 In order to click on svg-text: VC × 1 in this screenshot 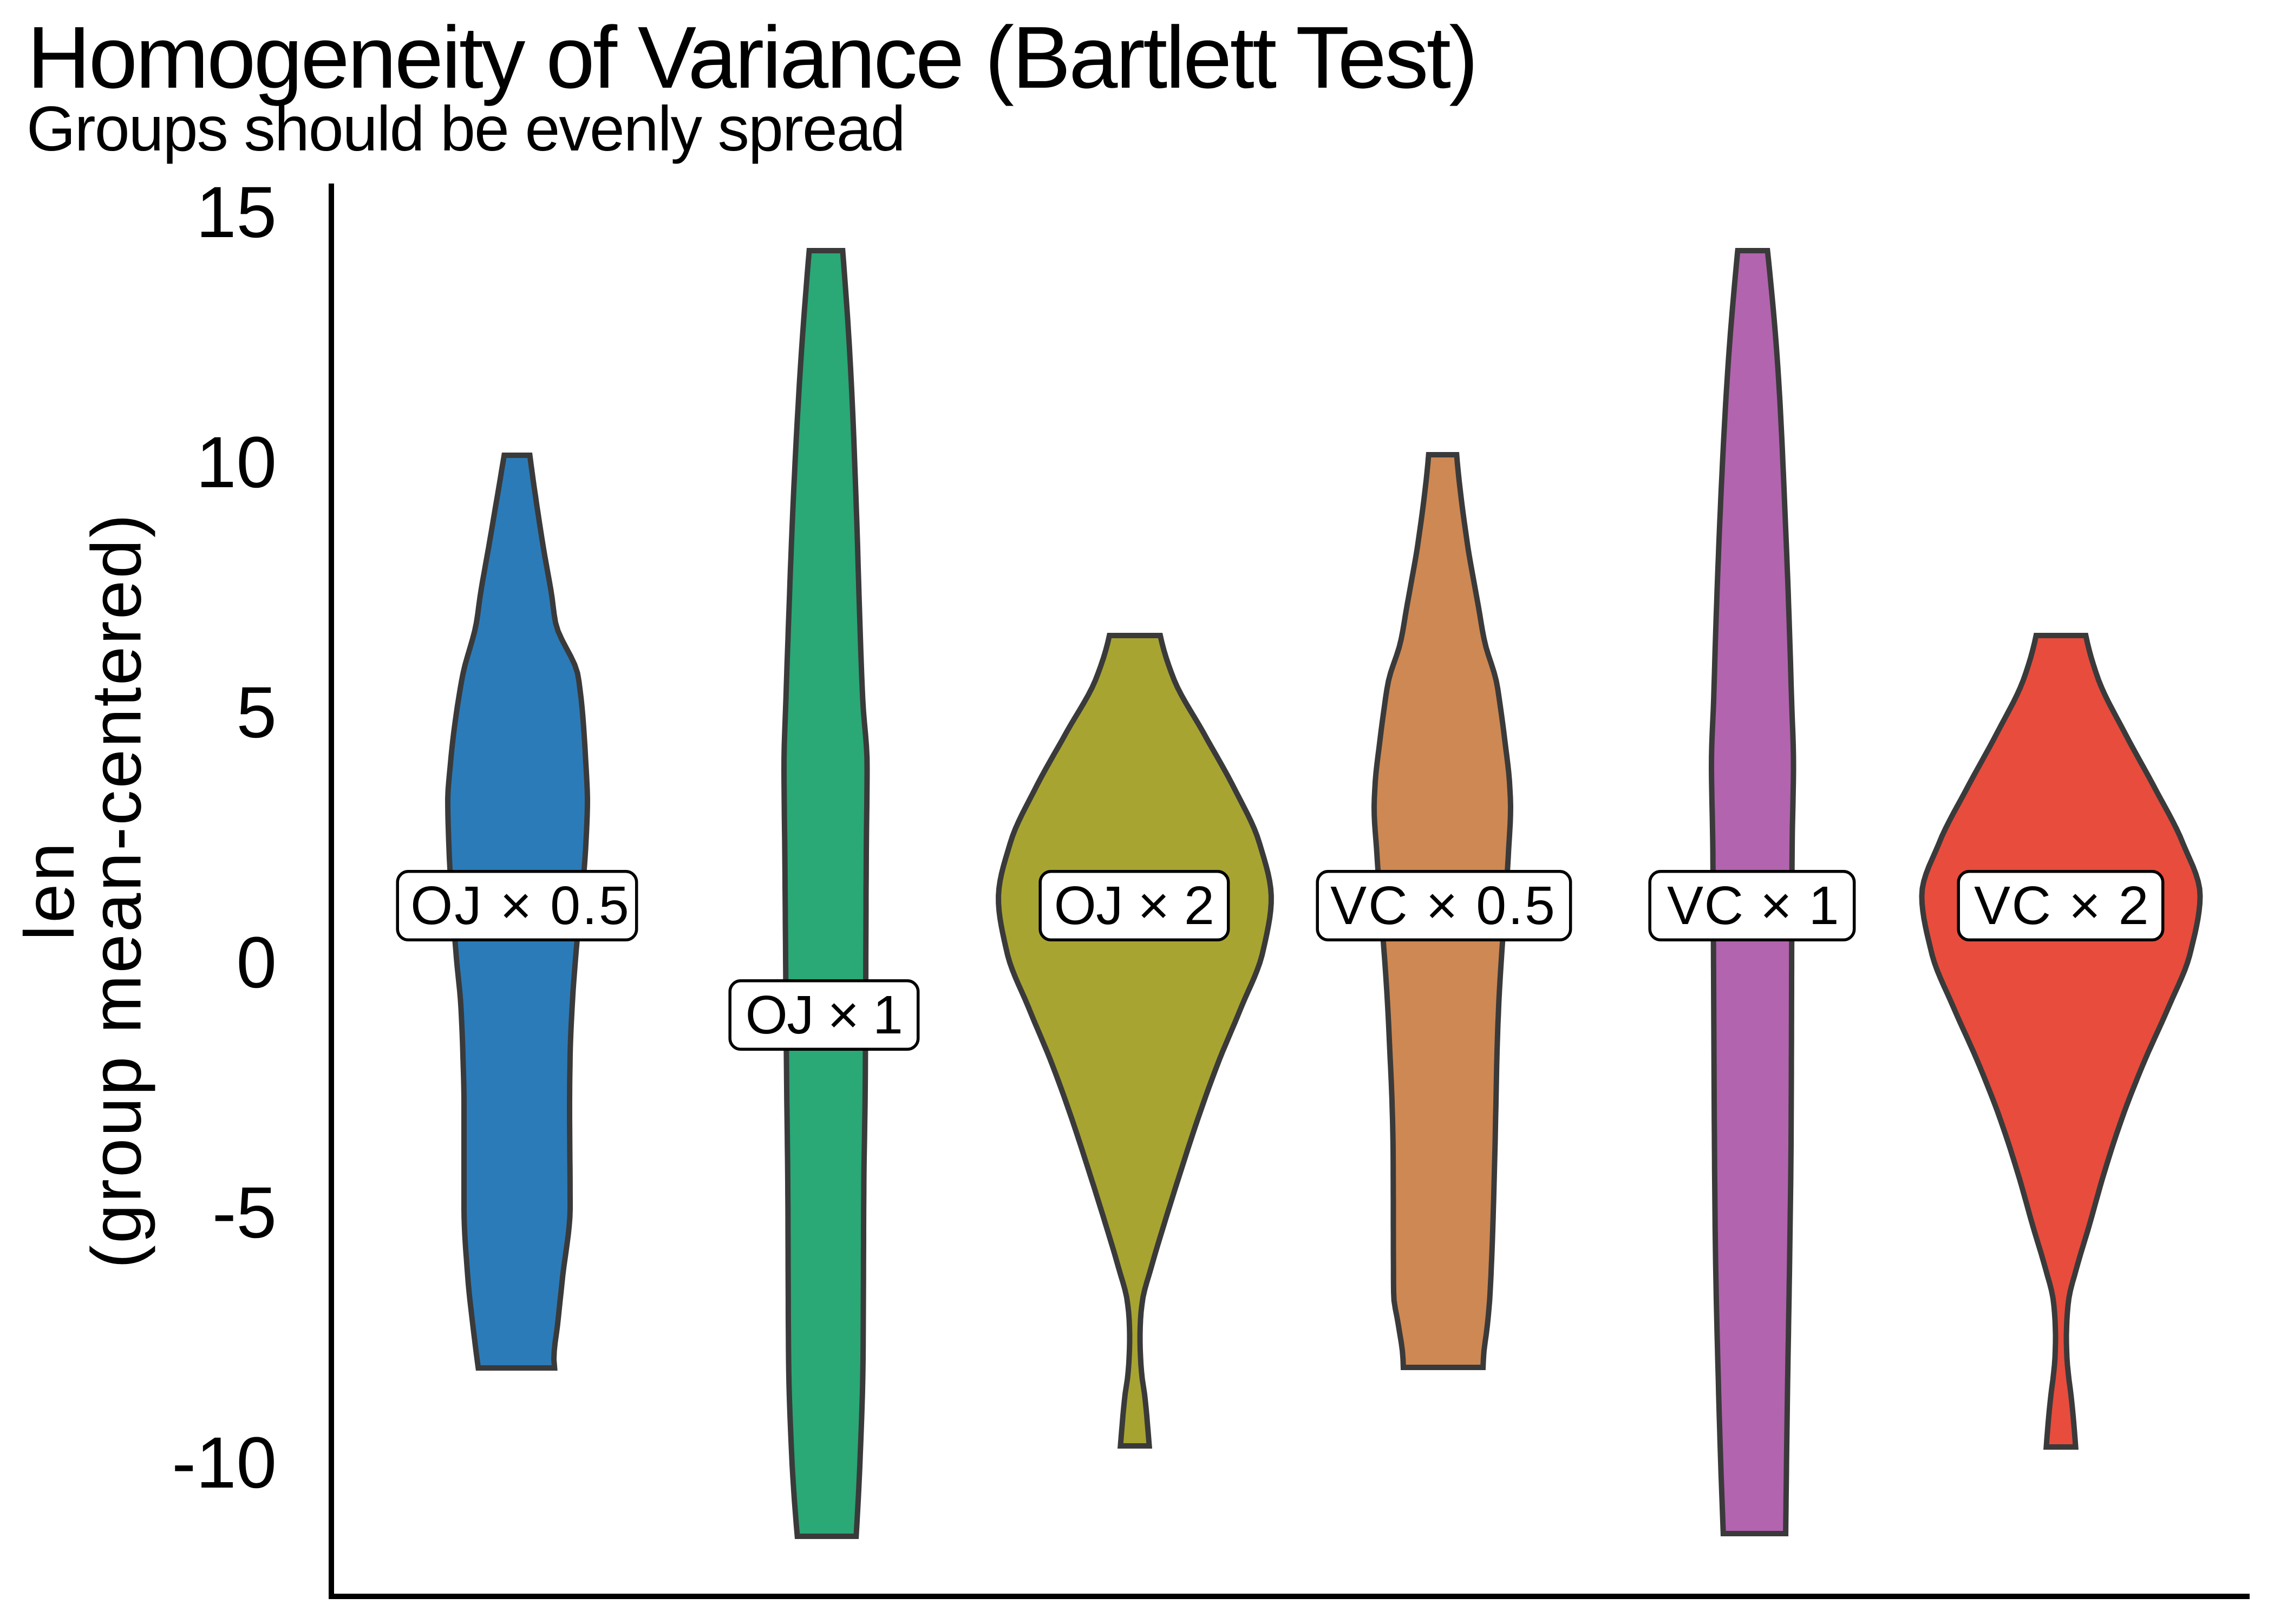, I will do `click(1754, 905)`.